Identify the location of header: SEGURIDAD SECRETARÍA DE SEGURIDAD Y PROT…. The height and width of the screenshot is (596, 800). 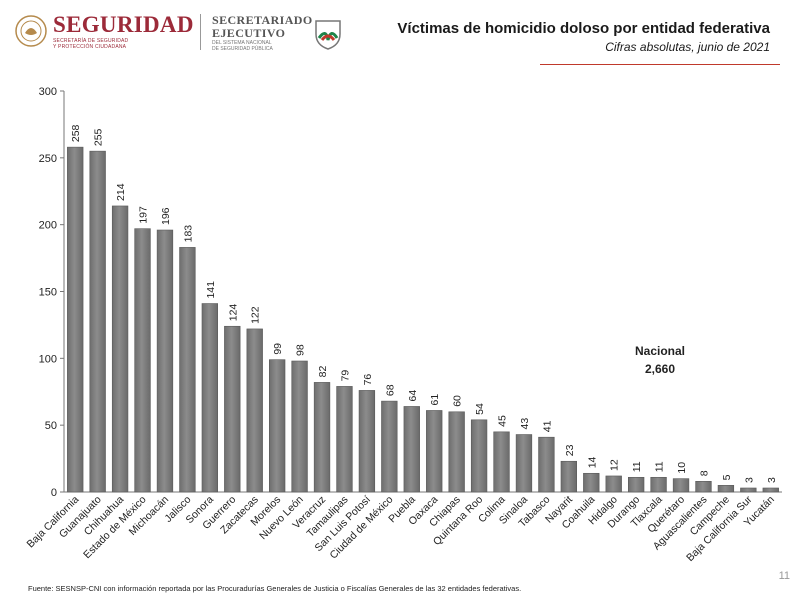
(400, 32).